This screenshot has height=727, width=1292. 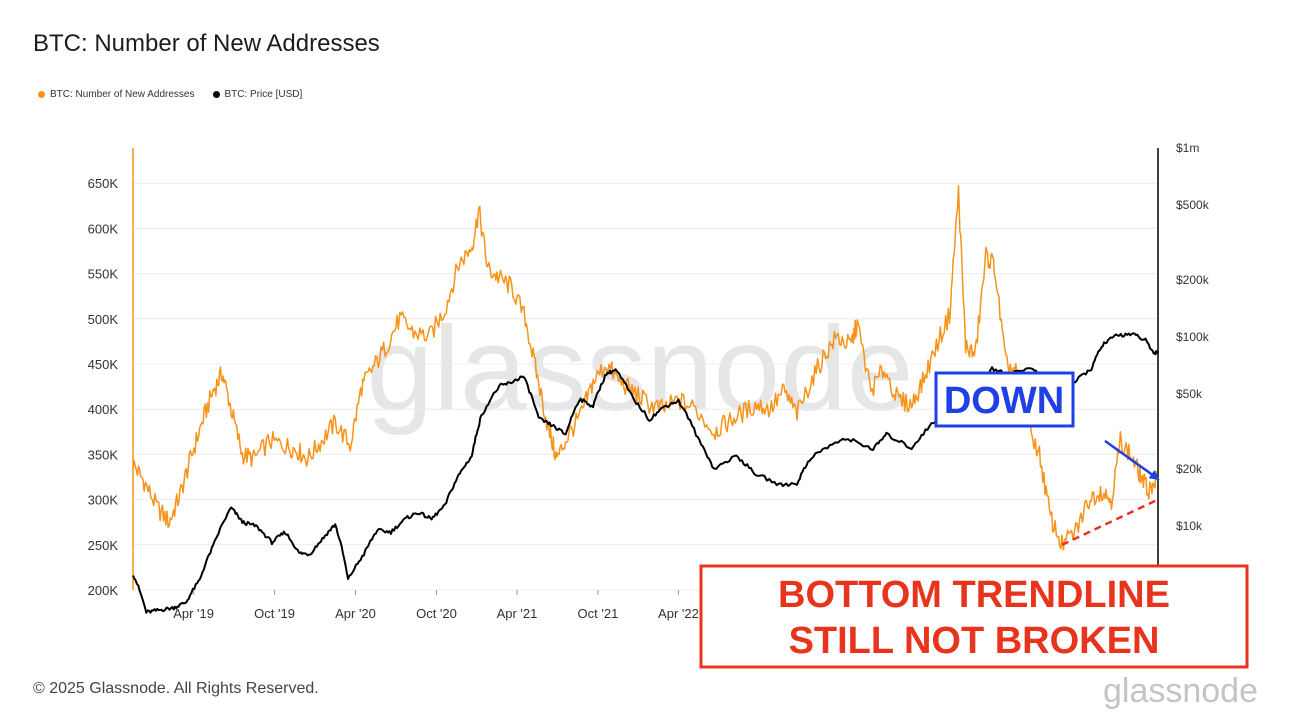 I want to click on x-tick-label: Oct '19, so click(x=274, y=613).